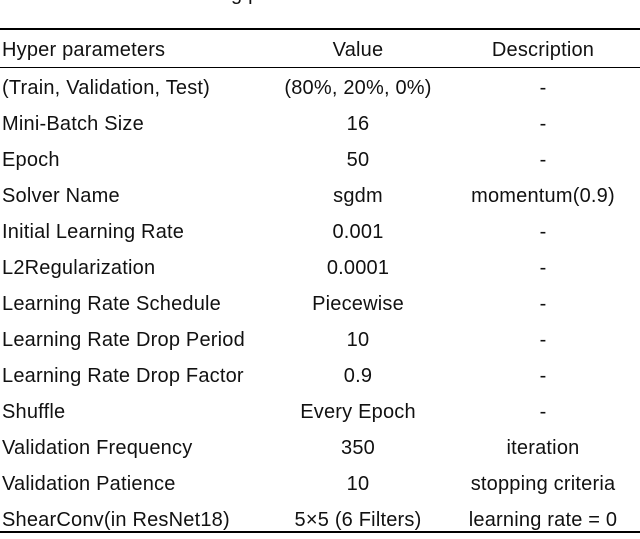  I want to click on cell-hyperparameter: Validation Frequency, so click(97, 447).